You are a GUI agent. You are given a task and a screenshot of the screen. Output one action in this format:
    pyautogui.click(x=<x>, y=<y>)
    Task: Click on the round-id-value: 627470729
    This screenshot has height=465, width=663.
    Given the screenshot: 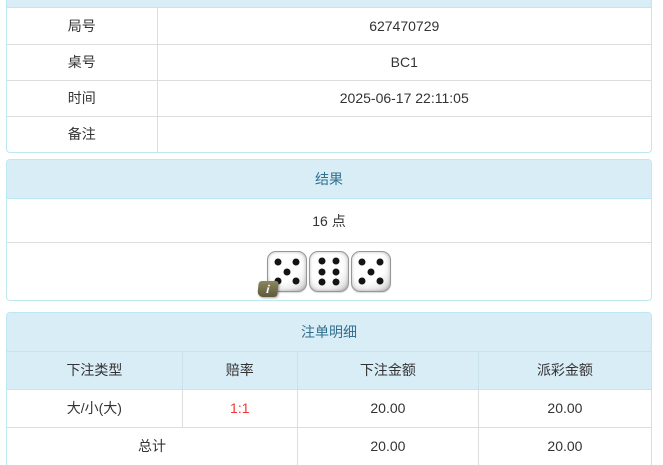 What is the action you would take?
    pyautogui.click(x=404, y=25)
    